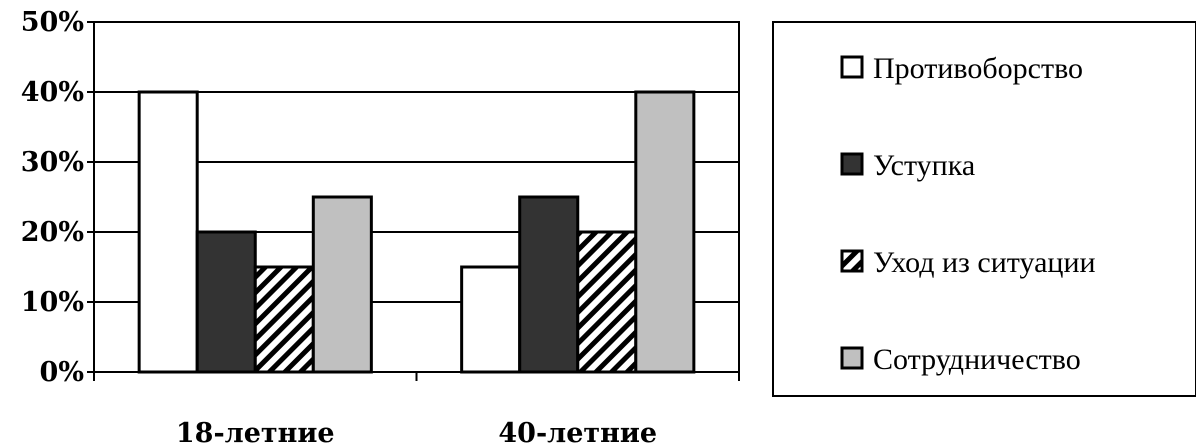 This screenshot has width=1196, height=444. What do you see at coordinates (984, 262) in the screenshot?
I see `legend-label: Уход из ситуации` at bounding box center [984, 262].